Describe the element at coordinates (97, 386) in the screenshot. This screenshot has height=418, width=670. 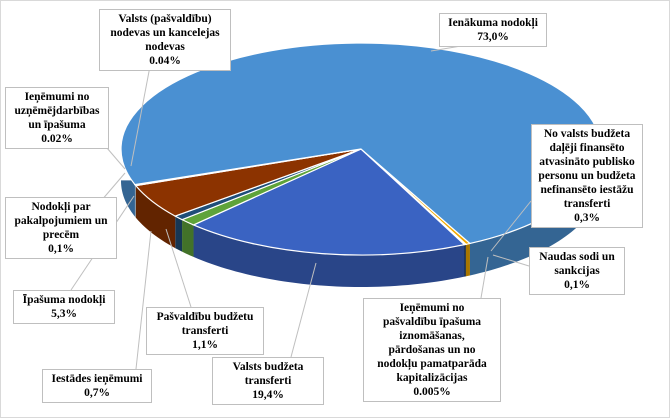
I see `data-label: Iestādes ieņēmumi 0,7%` at that location.